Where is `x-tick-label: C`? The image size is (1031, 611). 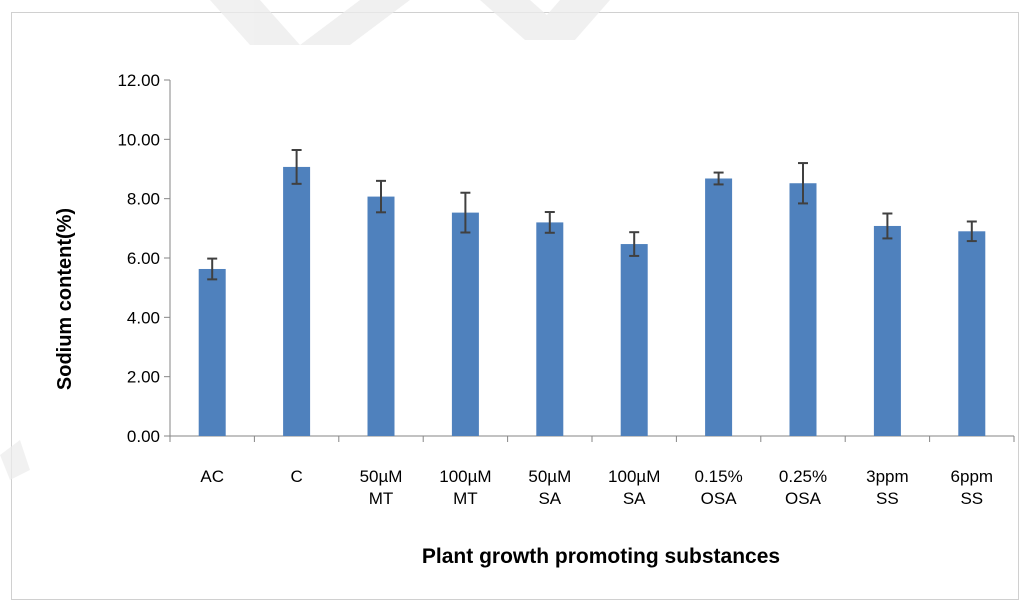 x-tick-label: C is located at coordinates (296, 476).